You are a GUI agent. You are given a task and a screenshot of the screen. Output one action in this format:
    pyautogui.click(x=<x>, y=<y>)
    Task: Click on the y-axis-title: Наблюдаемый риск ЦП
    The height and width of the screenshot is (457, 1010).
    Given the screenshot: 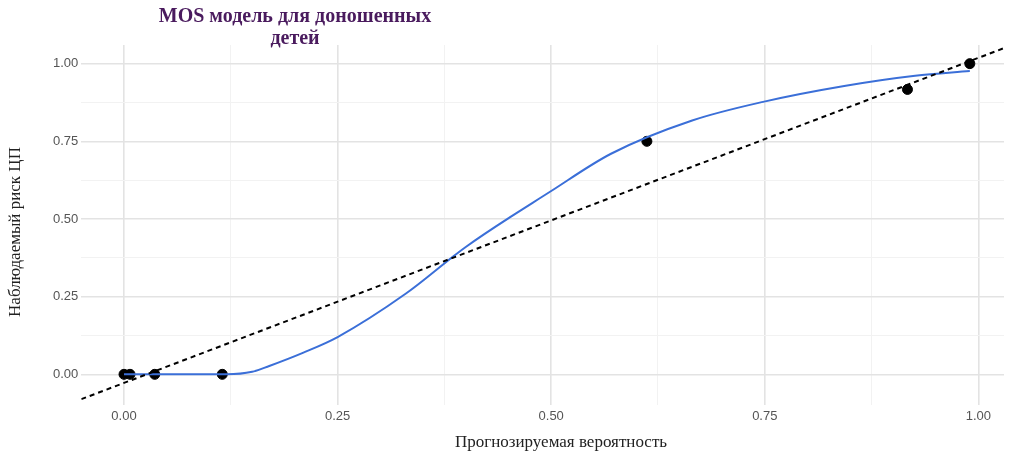 What is the action you would take?
    pyautogui.click(x=15, y=232)
    